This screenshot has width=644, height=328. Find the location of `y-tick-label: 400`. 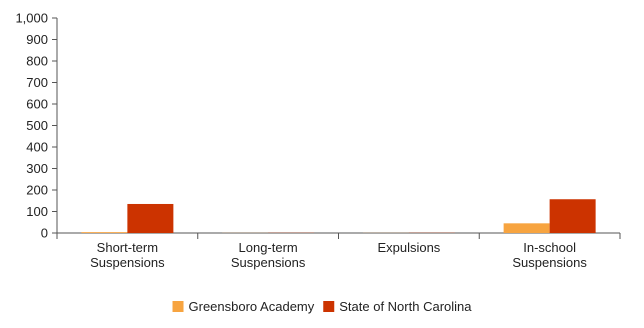

y-tick-label: 400 is located at coordinates (37, 147).